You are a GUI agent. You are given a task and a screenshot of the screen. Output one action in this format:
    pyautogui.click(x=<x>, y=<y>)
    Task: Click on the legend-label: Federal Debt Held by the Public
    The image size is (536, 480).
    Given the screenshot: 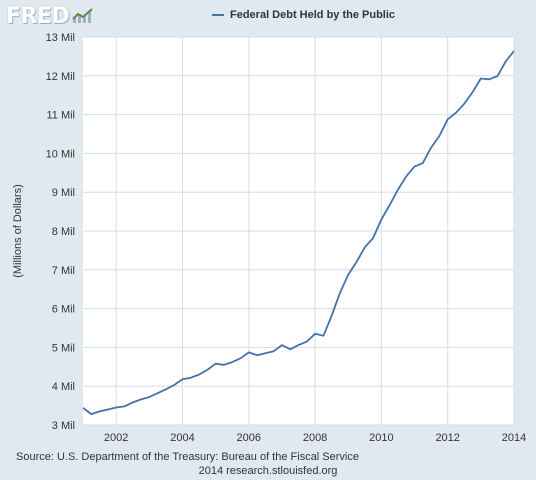 What is the action you would take?
    pyautogui.click(x=313, y=15)
    